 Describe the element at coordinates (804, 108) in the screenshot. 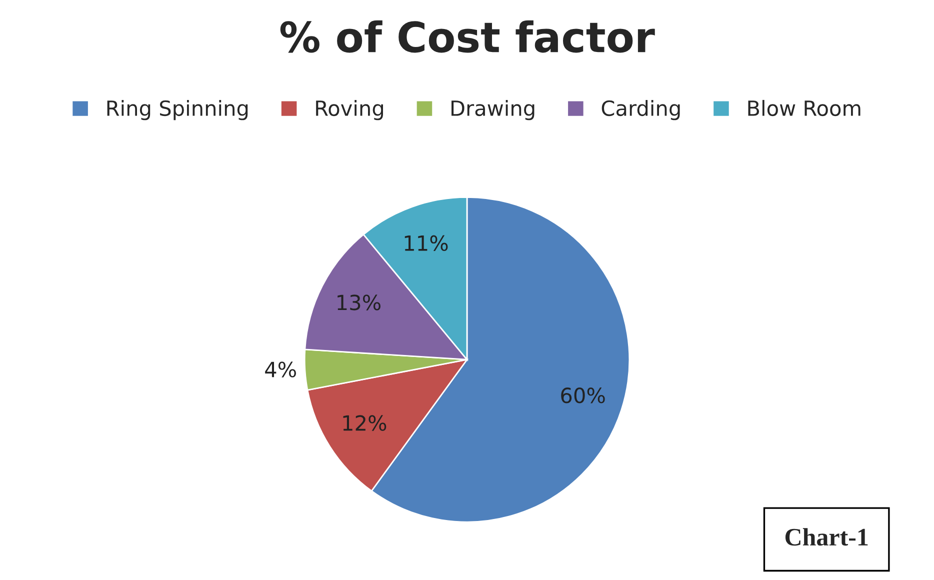

I see `legend-label: Blow Room` at that location.